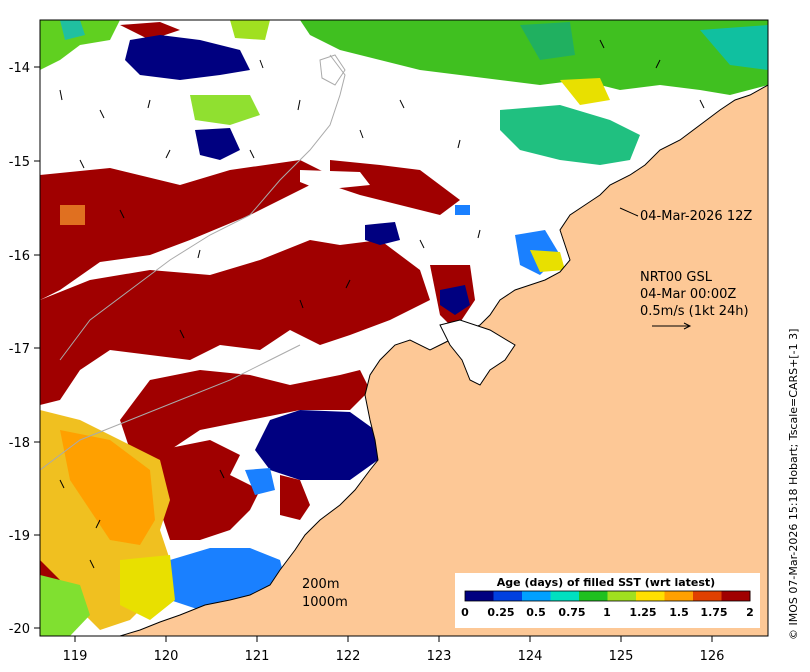 Image resolution: width=810 pixels, height=672 pixels. I want to click on lat-tick-label: -17, so click(19, 349).